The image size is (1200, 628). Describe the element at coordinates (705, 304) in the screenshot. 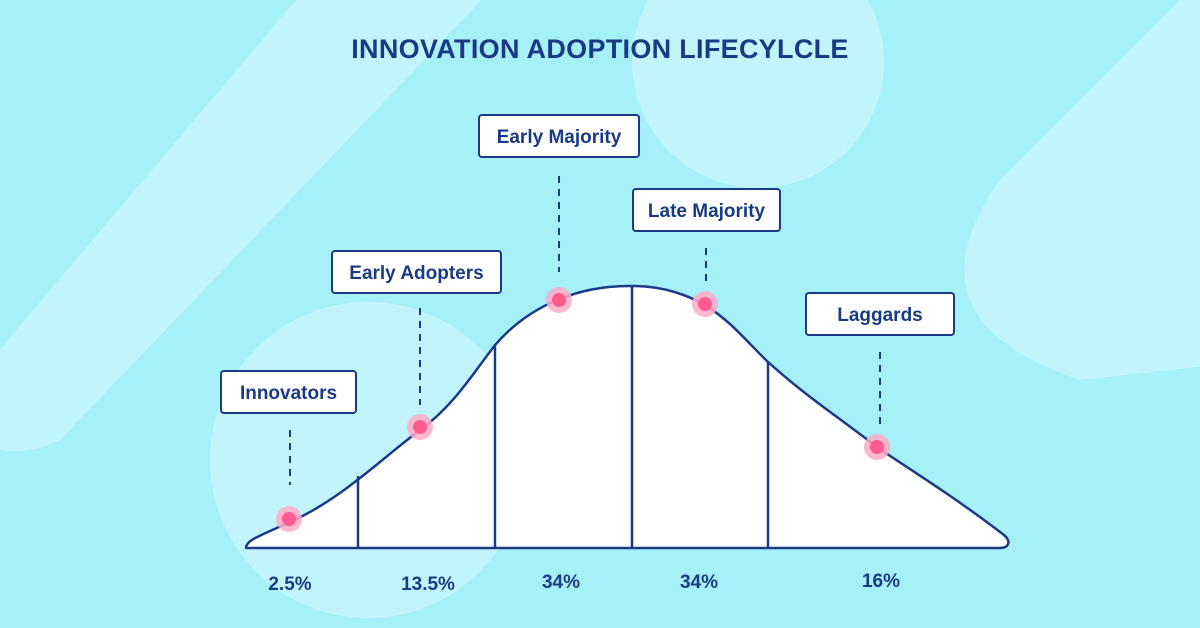

I see `marker-late-majority` at that location.